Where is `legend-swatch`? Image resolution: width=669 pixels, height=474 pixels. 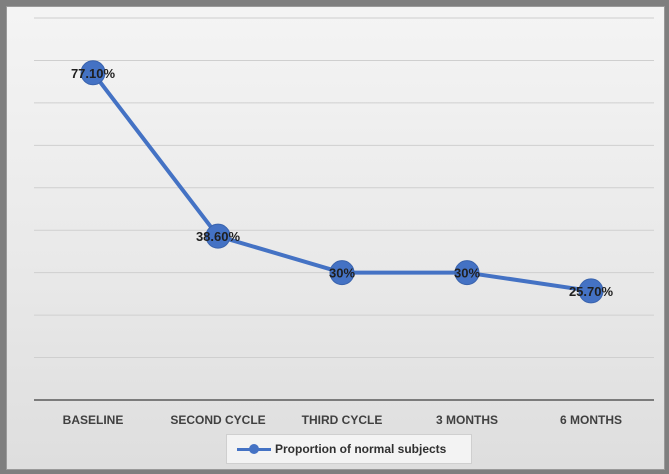
legend-swatch is located at coordinates (254, 449).